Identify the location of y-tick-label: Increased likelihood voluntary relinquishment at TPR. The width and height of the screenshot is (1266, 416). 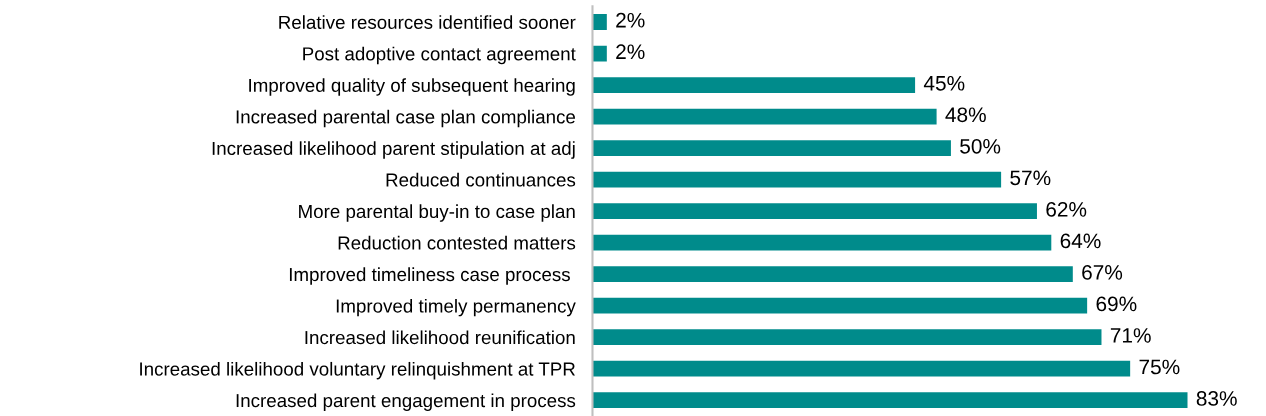
(357, 370).